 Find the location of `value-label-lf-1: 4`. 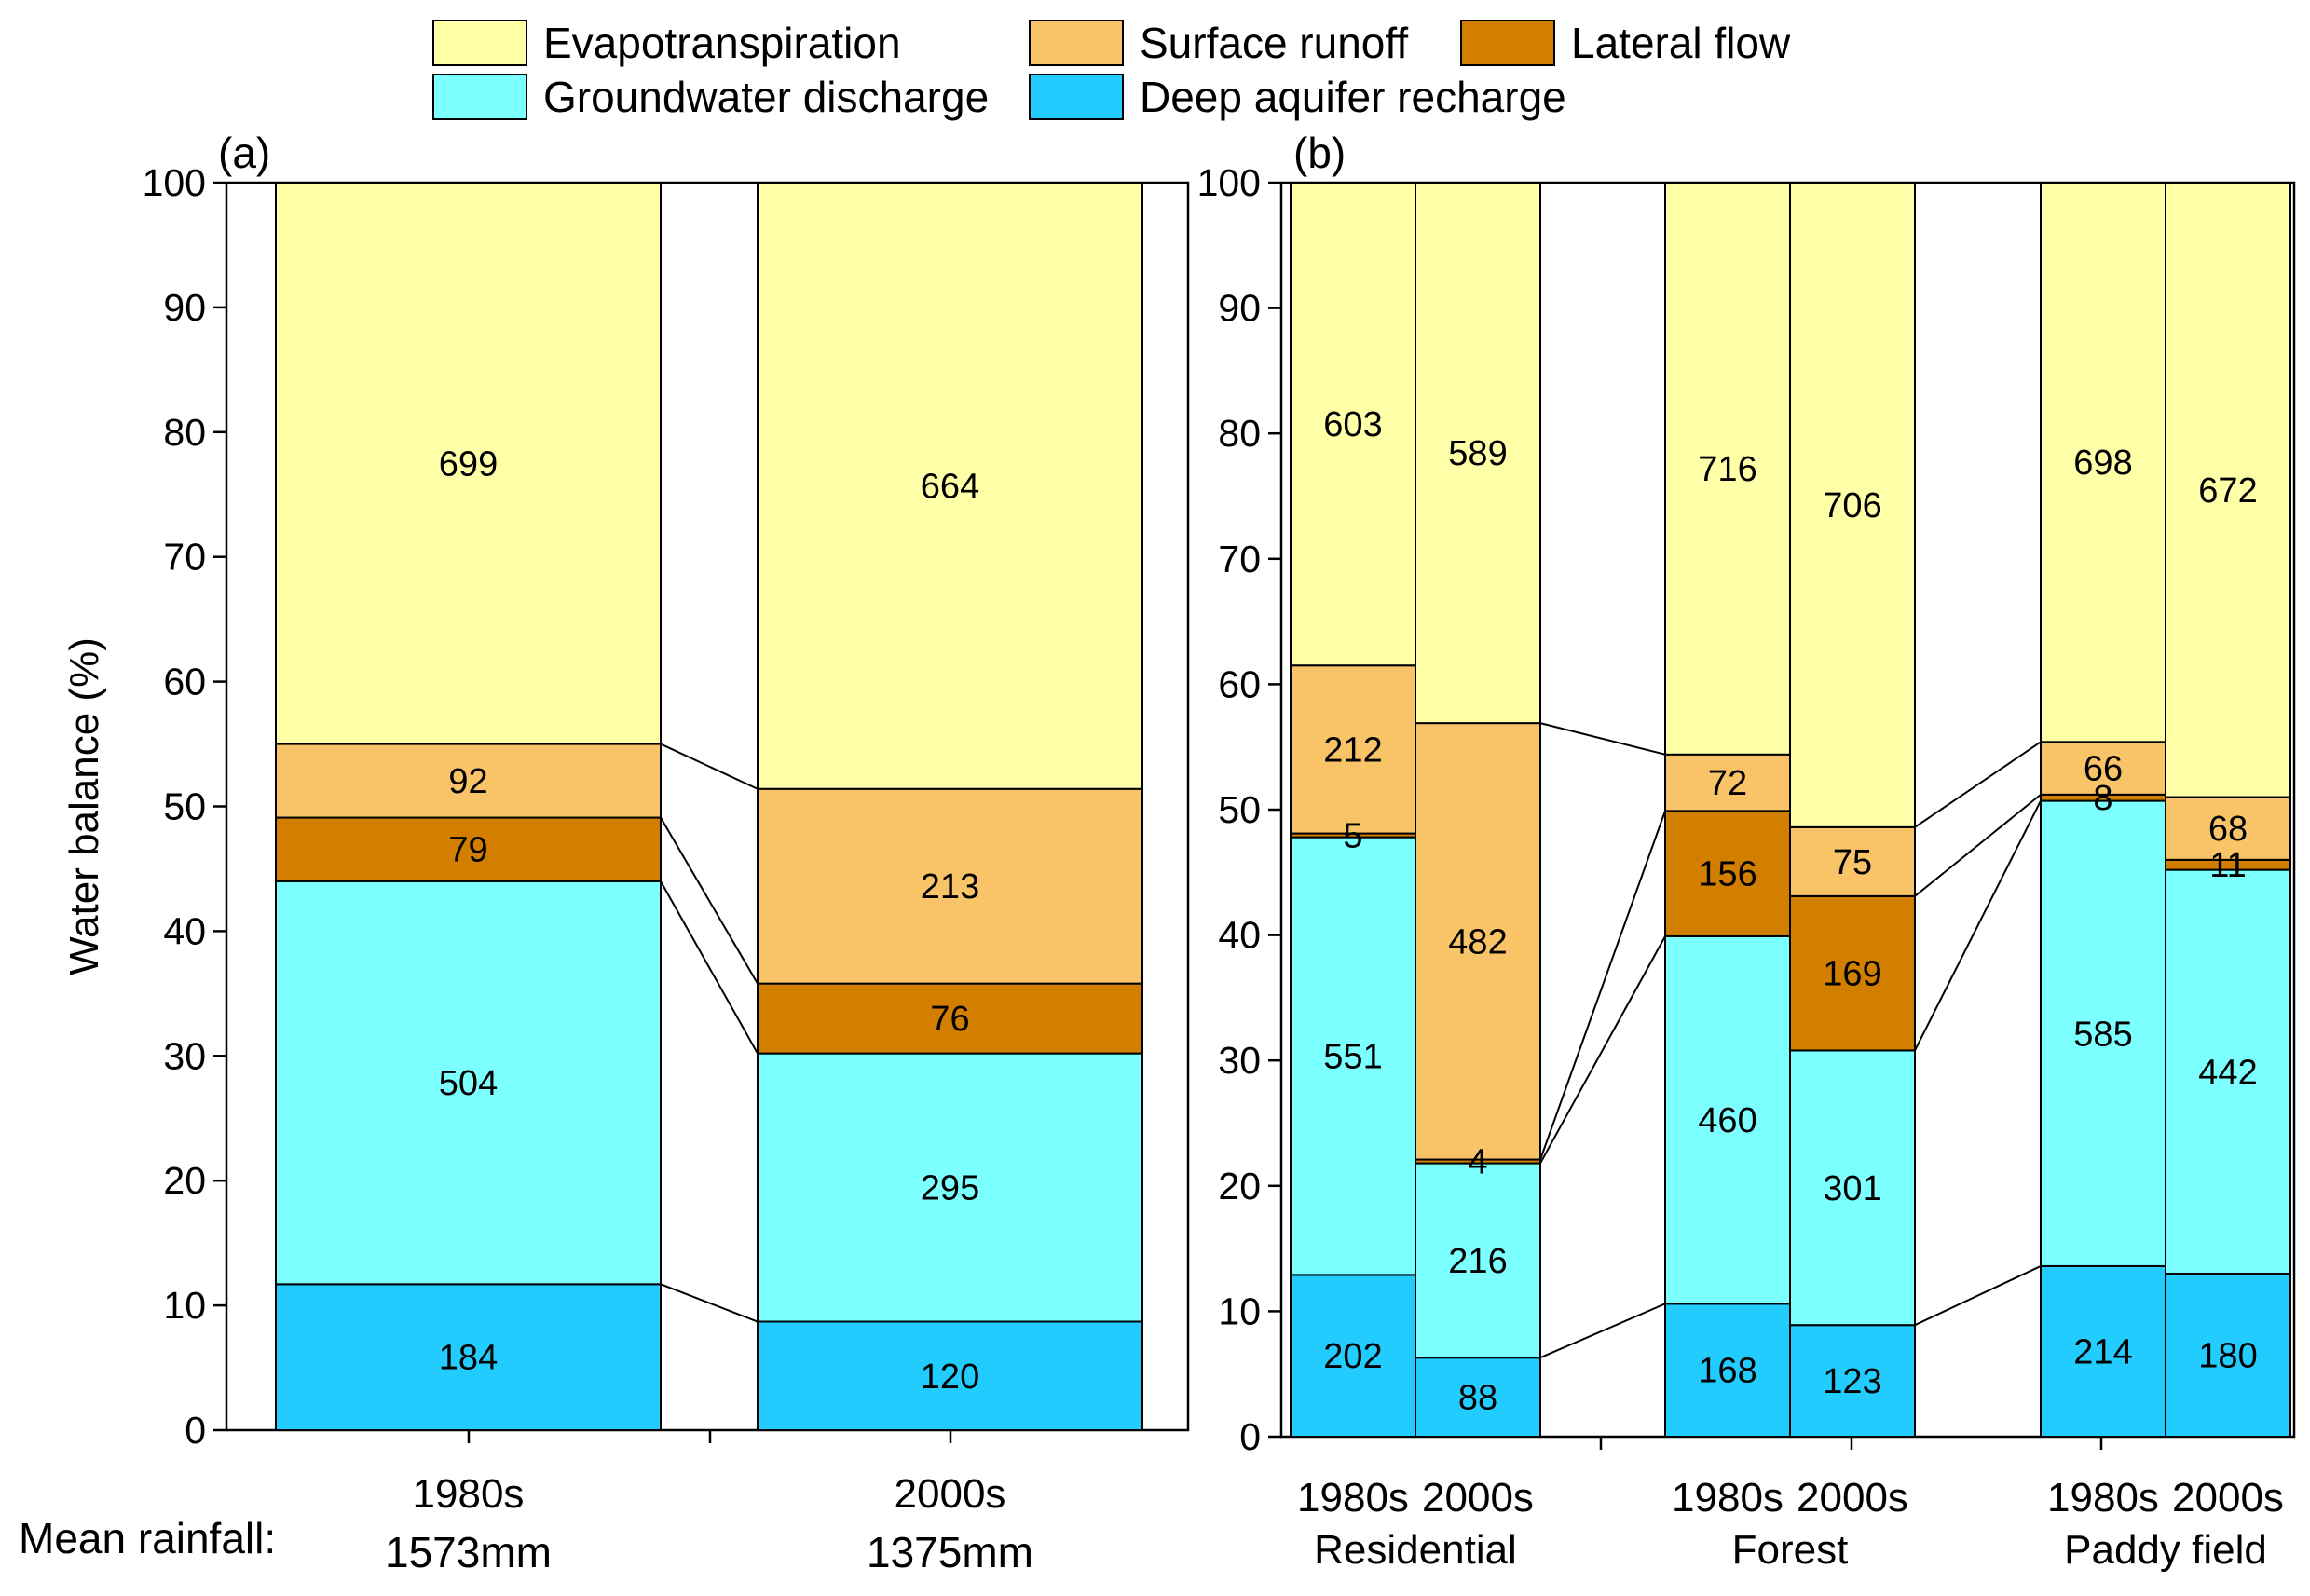

value-label-lf-1: 4 is located at coordinates (1477, 1162).